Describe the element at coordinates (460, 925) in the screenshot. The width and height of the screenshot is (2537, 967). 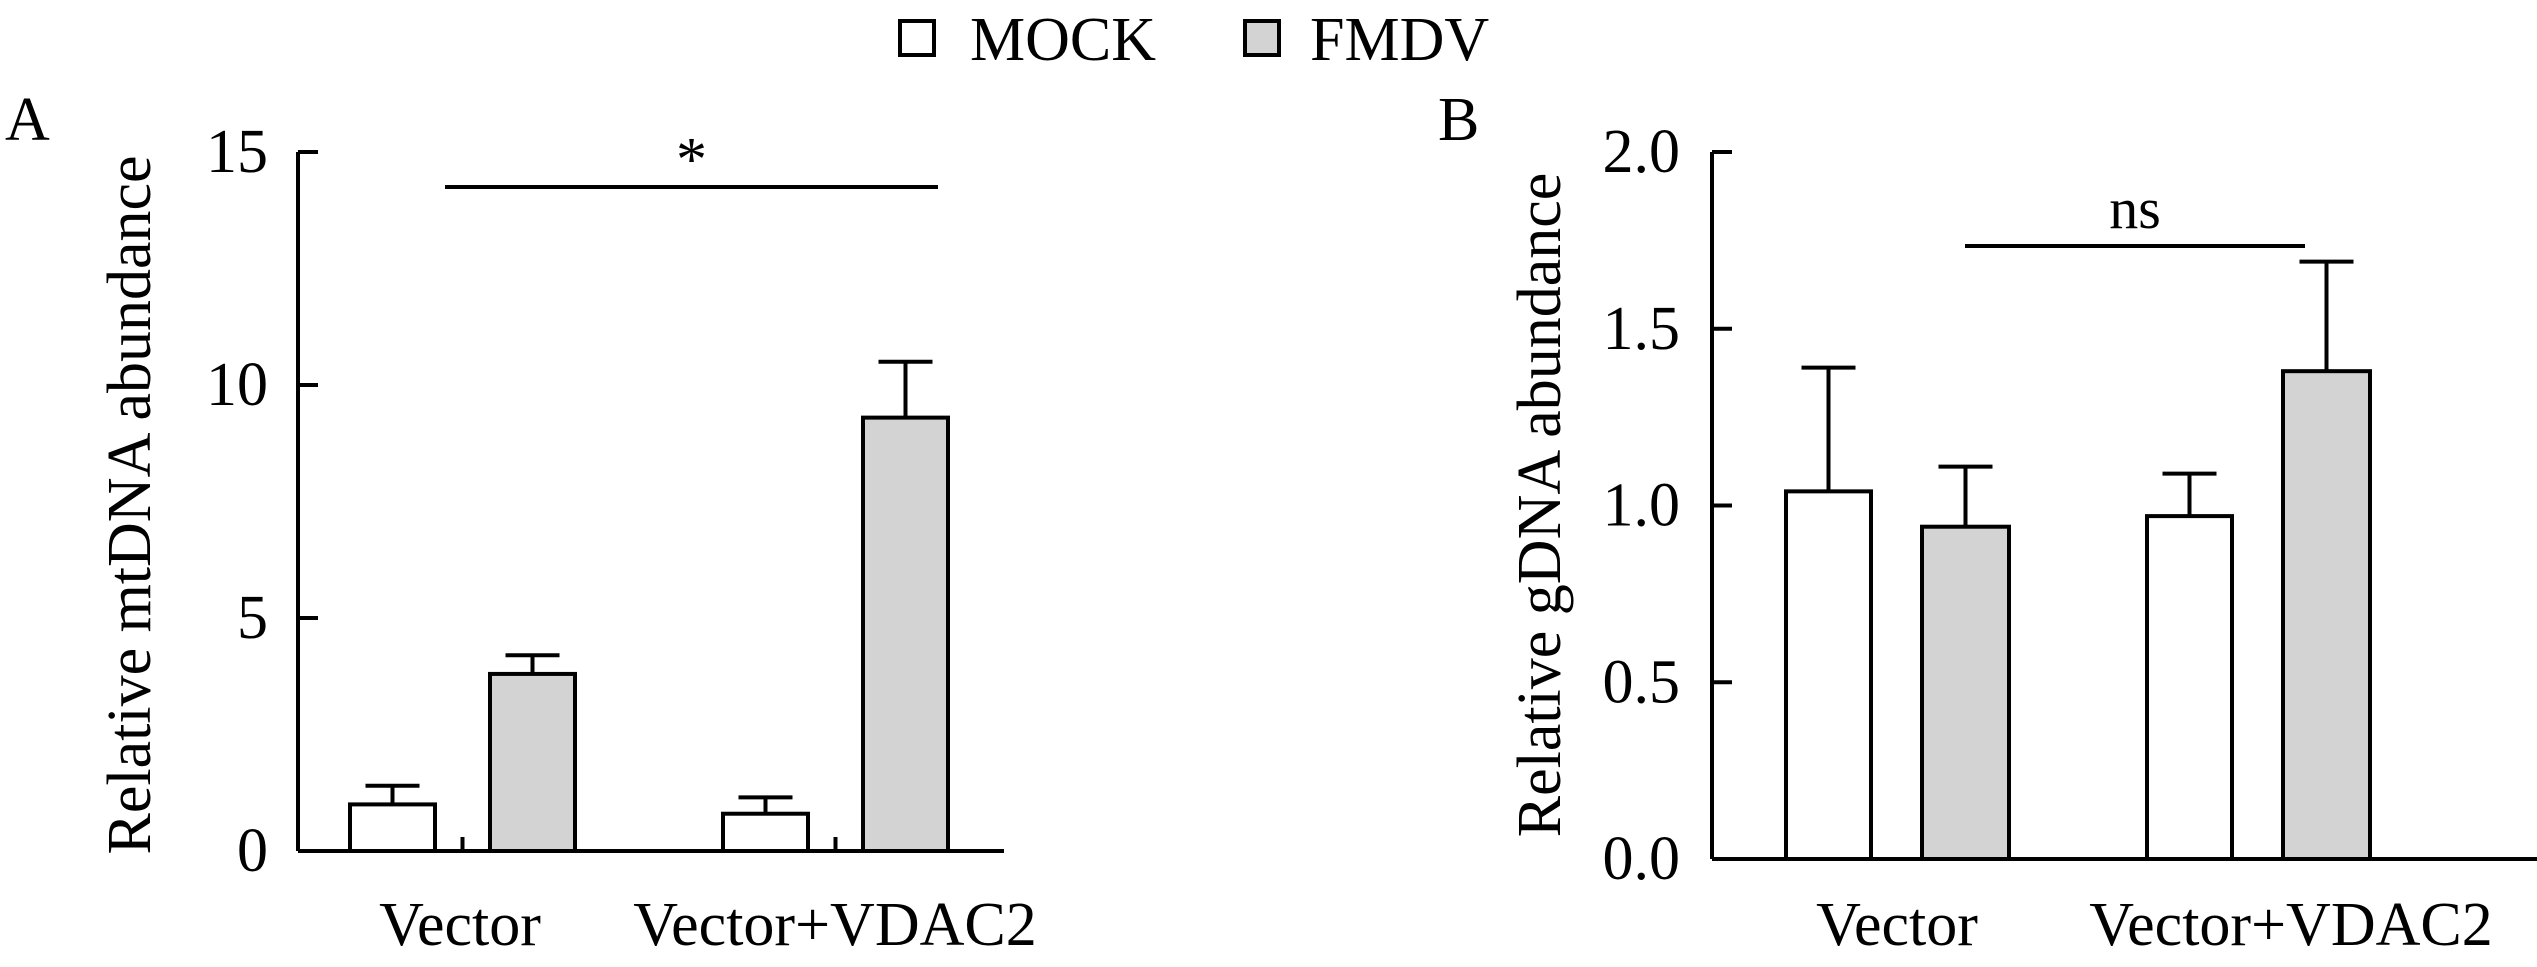
I see `x-tick-label-a: Vector` at that location.